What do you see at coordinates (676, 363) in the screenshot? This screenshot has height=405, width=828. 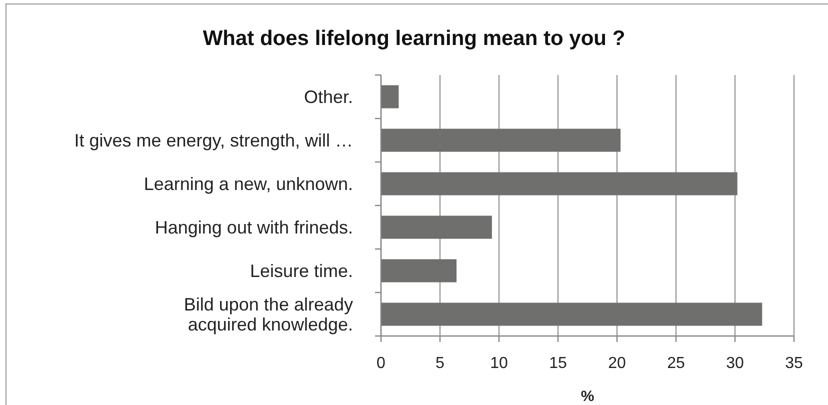 I see `x-tick-label: 25` at bounding box center [676, 363].